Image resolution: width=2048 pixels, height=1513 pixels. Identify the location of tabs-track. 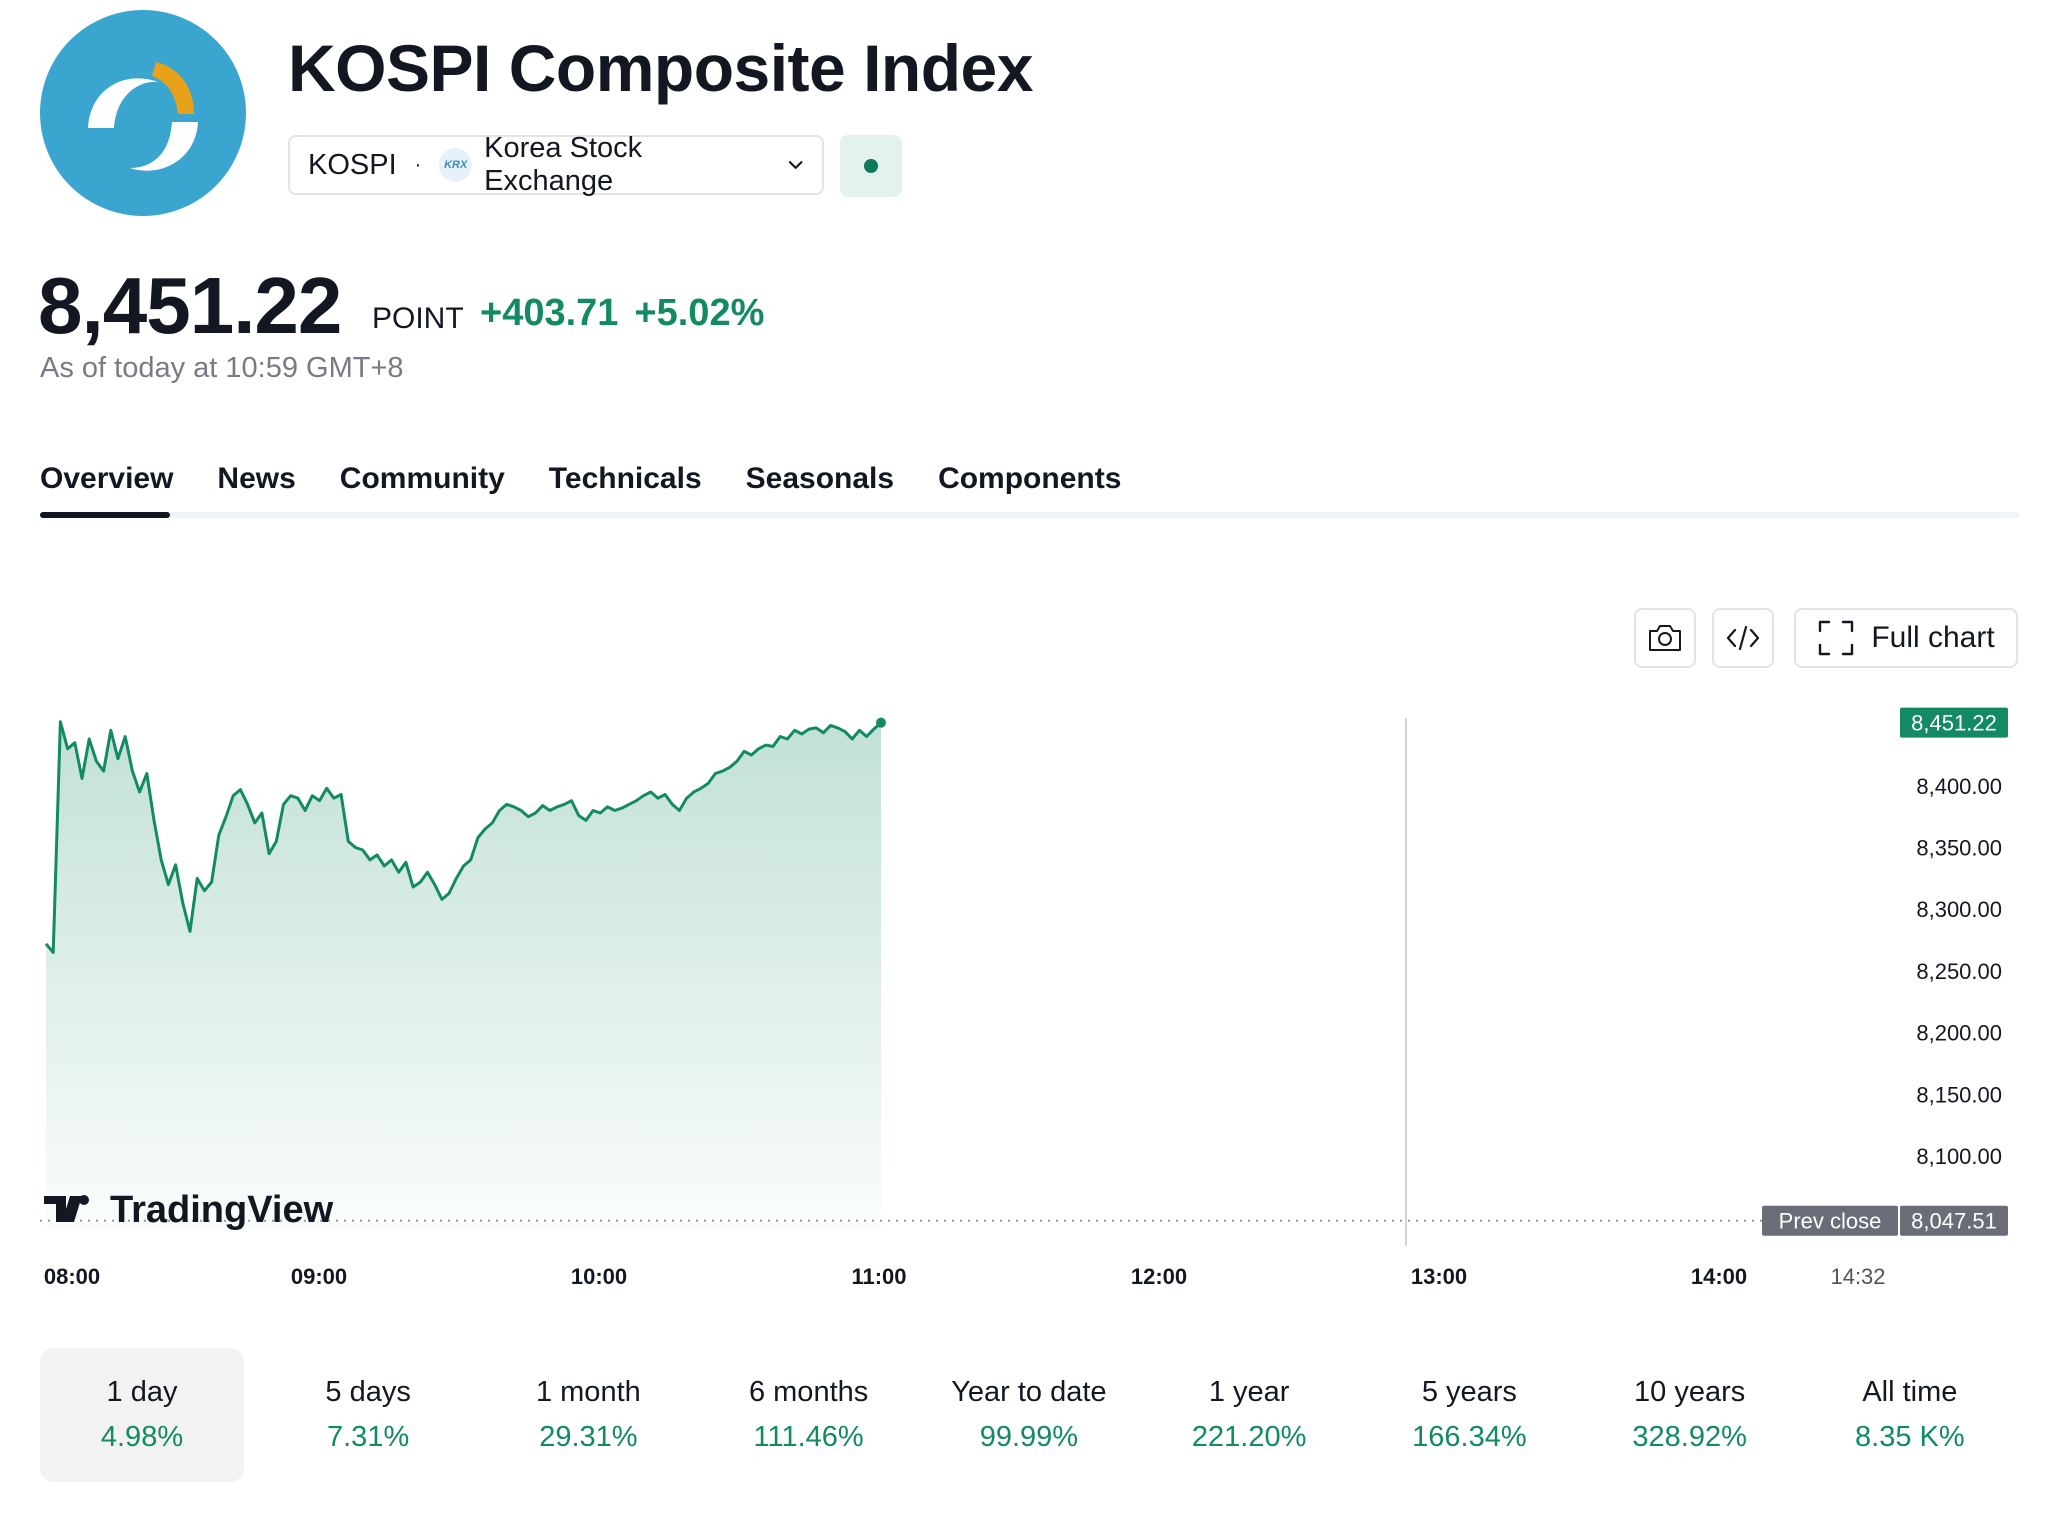
(1030, 515).